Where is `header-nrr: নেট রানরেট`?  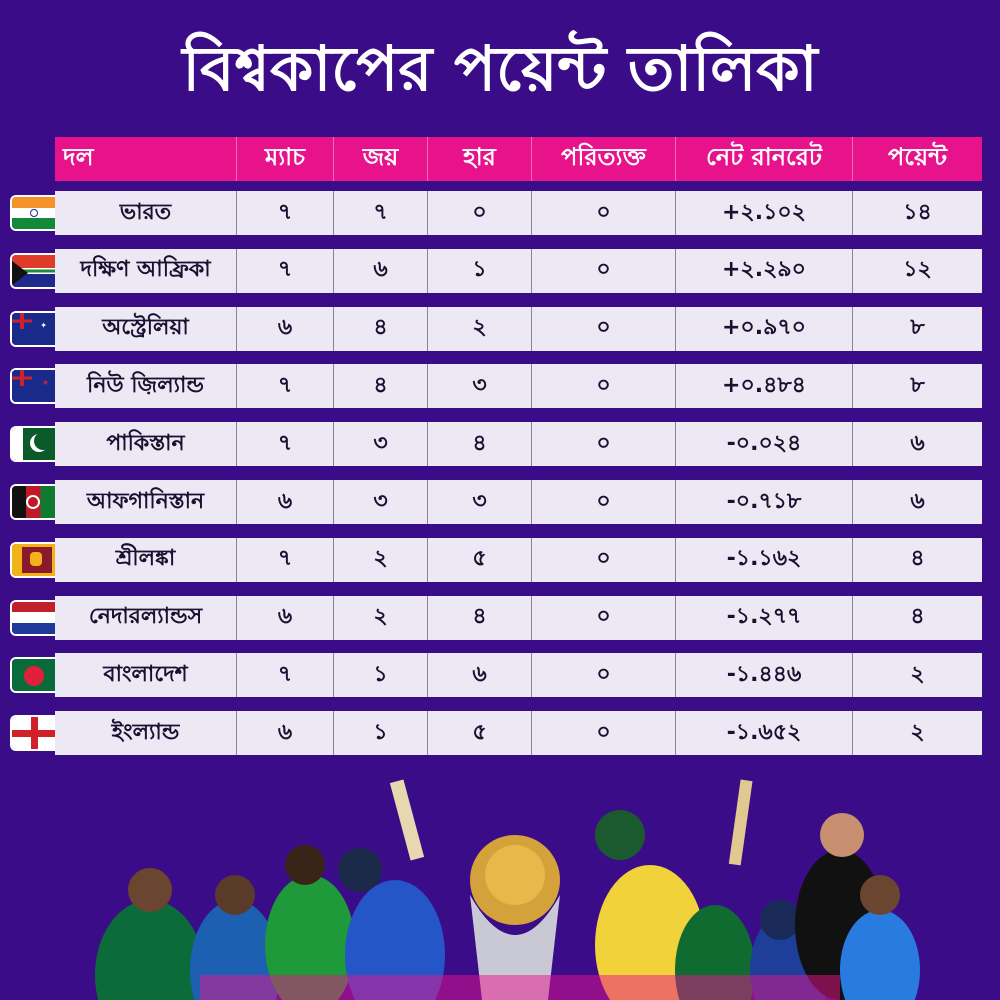 header-nrr: নেট রানরেট is located at coordinates (764, 159).